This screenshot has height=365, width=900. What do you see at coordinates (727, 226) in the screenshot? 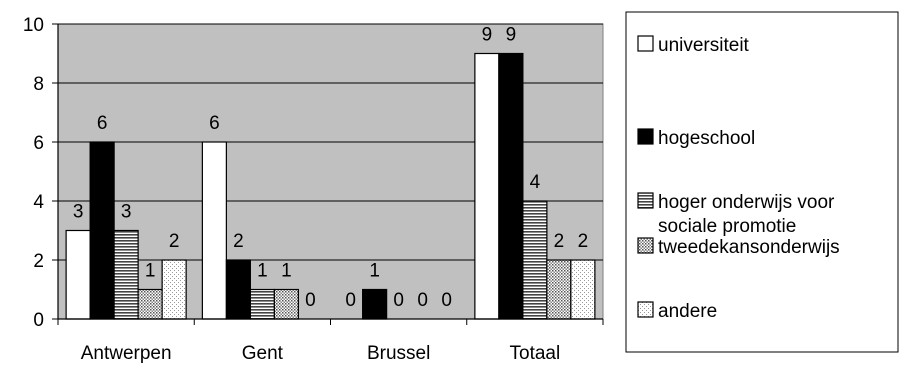
I see `legend-label: sociale promotie` at bounding box center [727, 226].